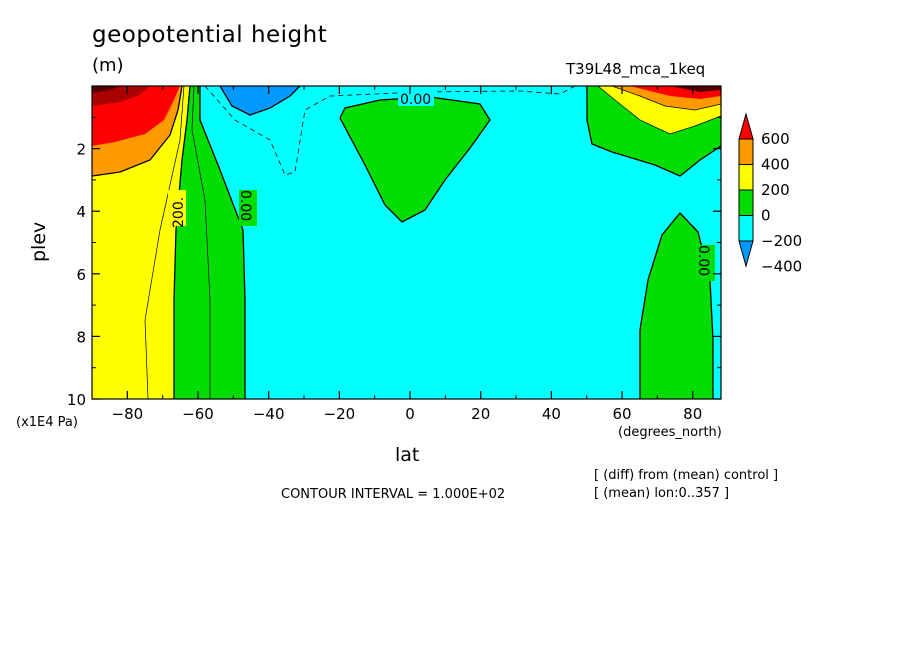  I want to click on x-tick-label: 0, so click(410, 414).